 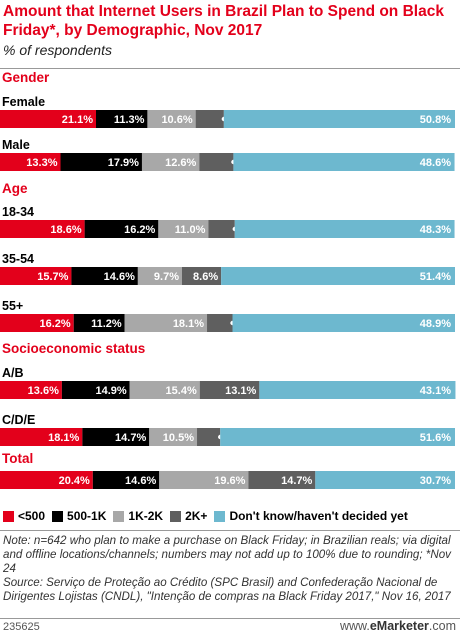 I want to click on data-label: 10.5%, so click(x=178, y=438).